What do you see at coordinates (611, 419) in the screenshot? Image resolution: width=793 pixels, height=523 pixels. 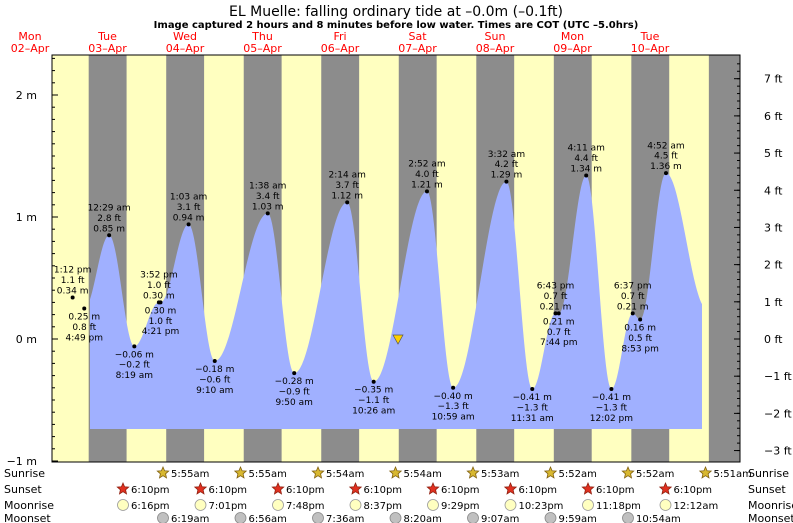 I see `low-tide-label: 12:02 pm` at bounding box center [611, 419].